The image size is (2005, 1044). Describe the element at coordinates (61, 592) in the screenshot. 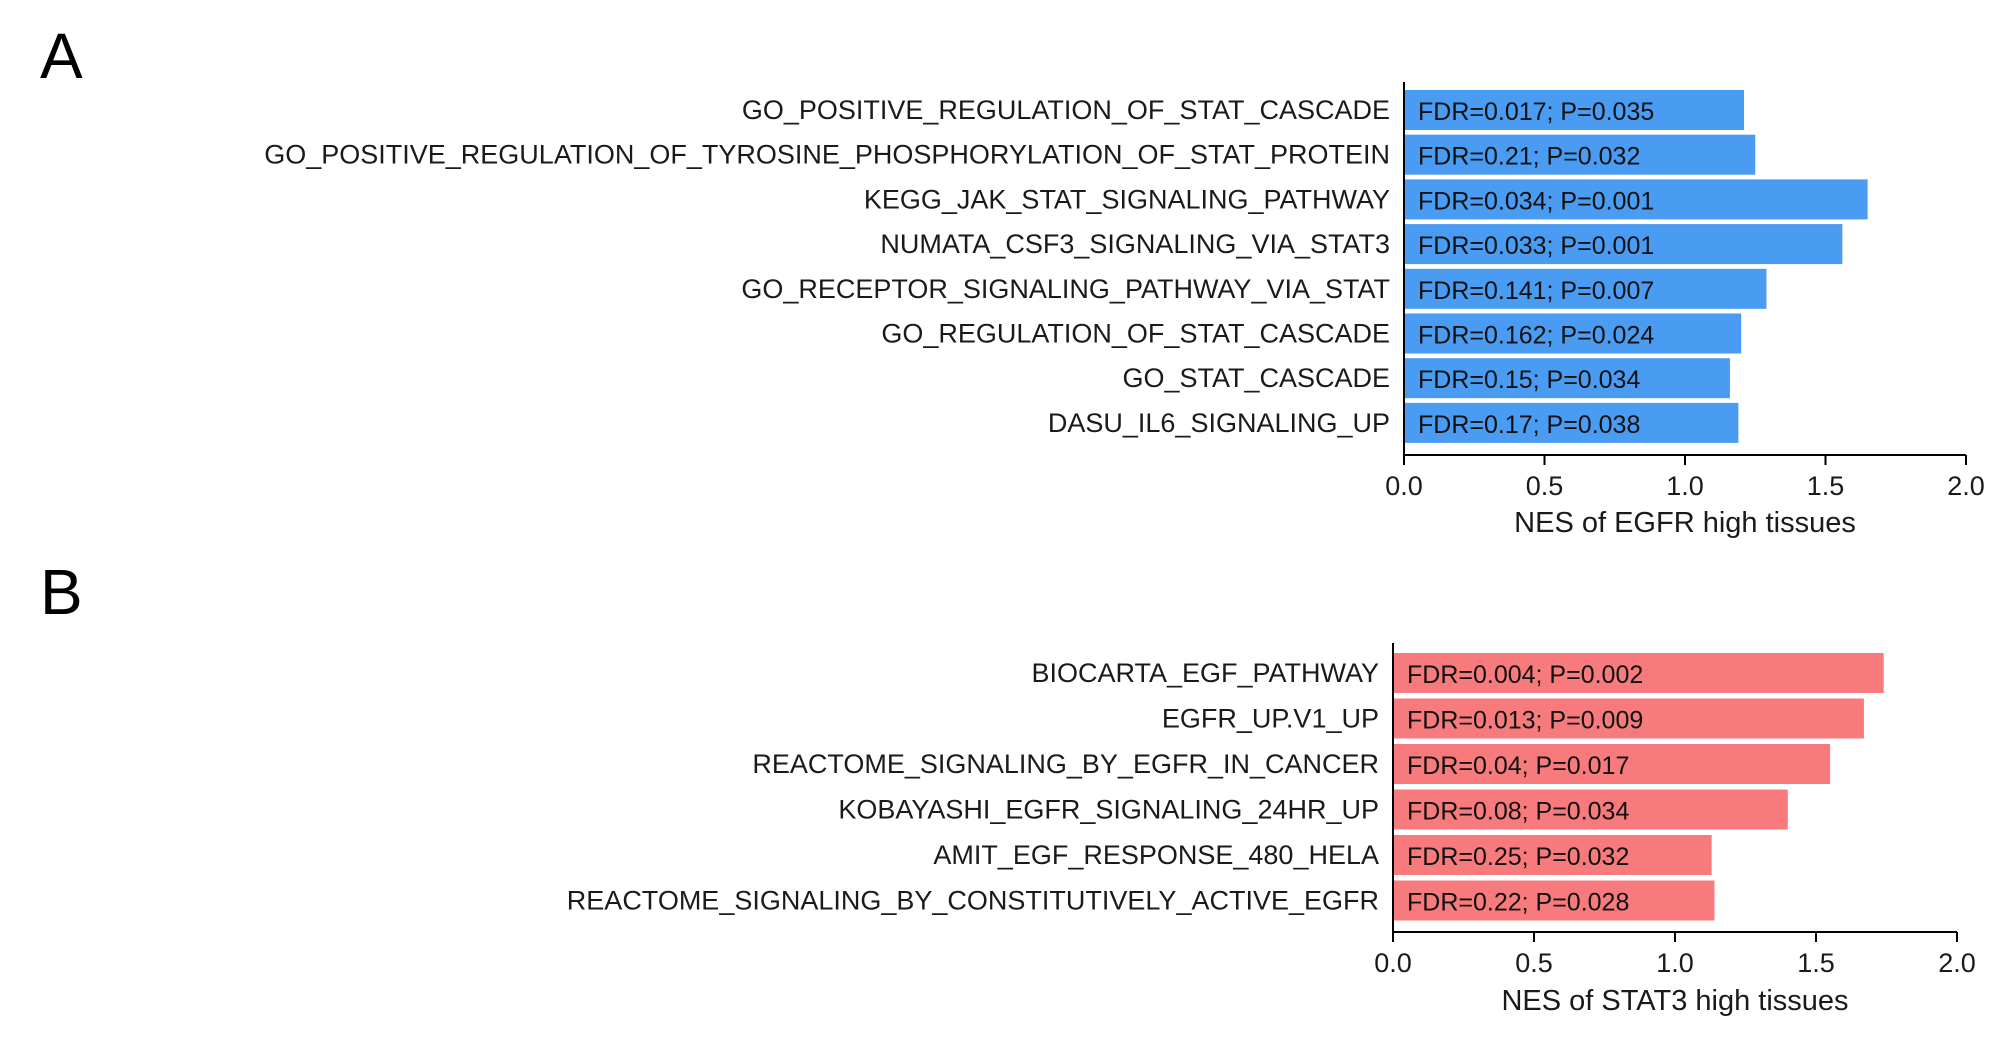

I see `panel-letter-b: B` at that location.